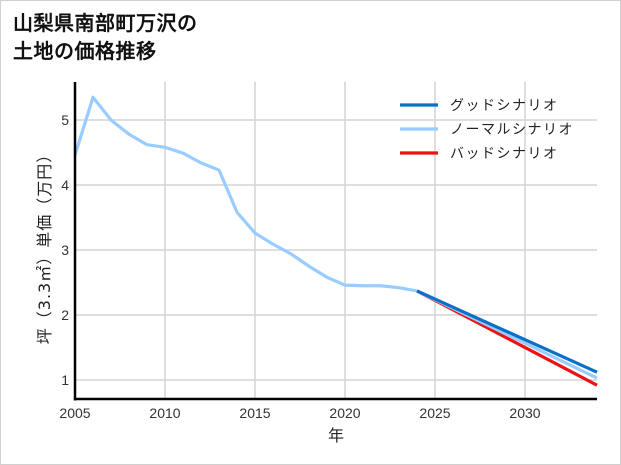 Image resolution: width=621 pixels, height=465 pixels. What do you see at coordinates (65, 315) in the screenshot?
I see `y-tick-label: 2` at bounding box center [65, 315].